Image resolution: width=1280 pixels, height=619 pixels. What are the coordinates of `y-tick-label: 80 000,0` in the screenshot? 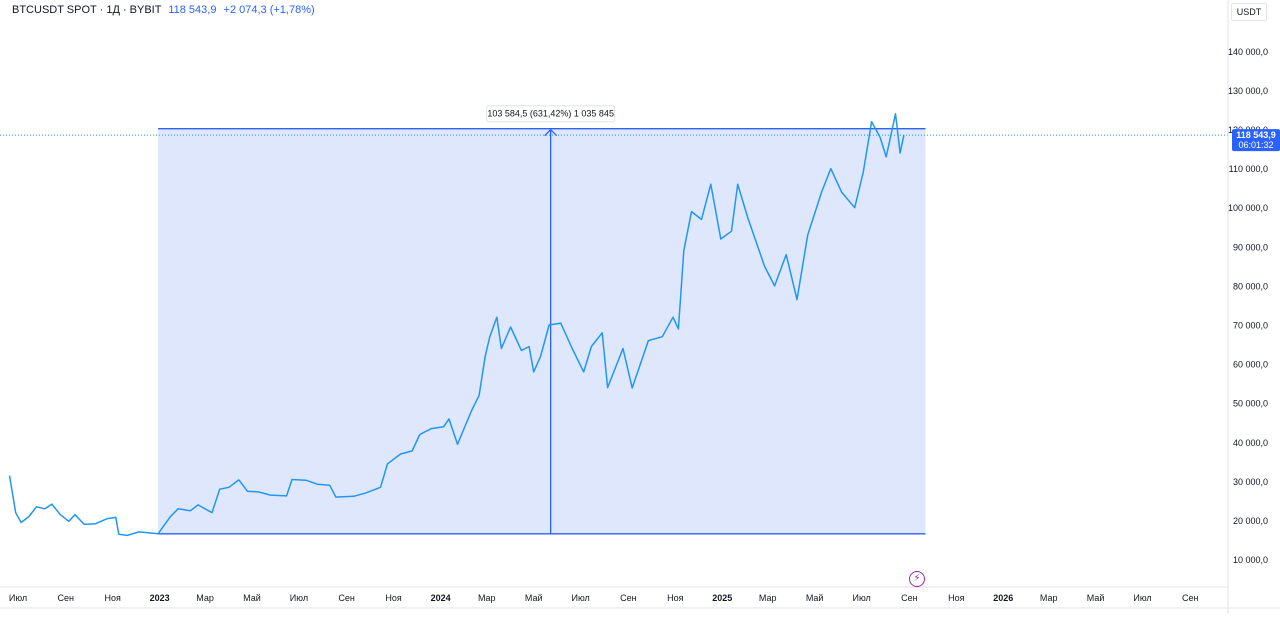 It's located at (1250, 286).